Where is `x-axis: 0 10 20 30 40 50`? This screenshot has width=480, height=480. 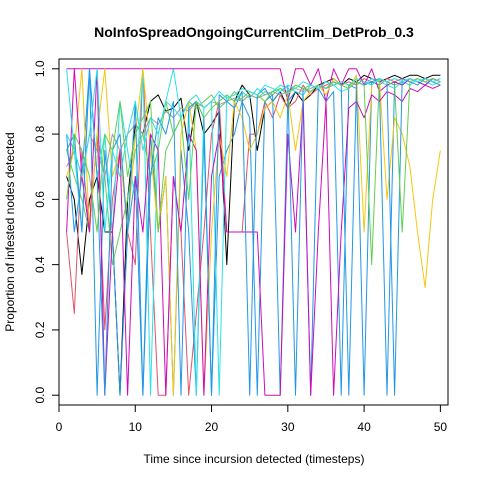 x-axis: 0 10 20 30 40 50 is located at coordinates (252, 419).